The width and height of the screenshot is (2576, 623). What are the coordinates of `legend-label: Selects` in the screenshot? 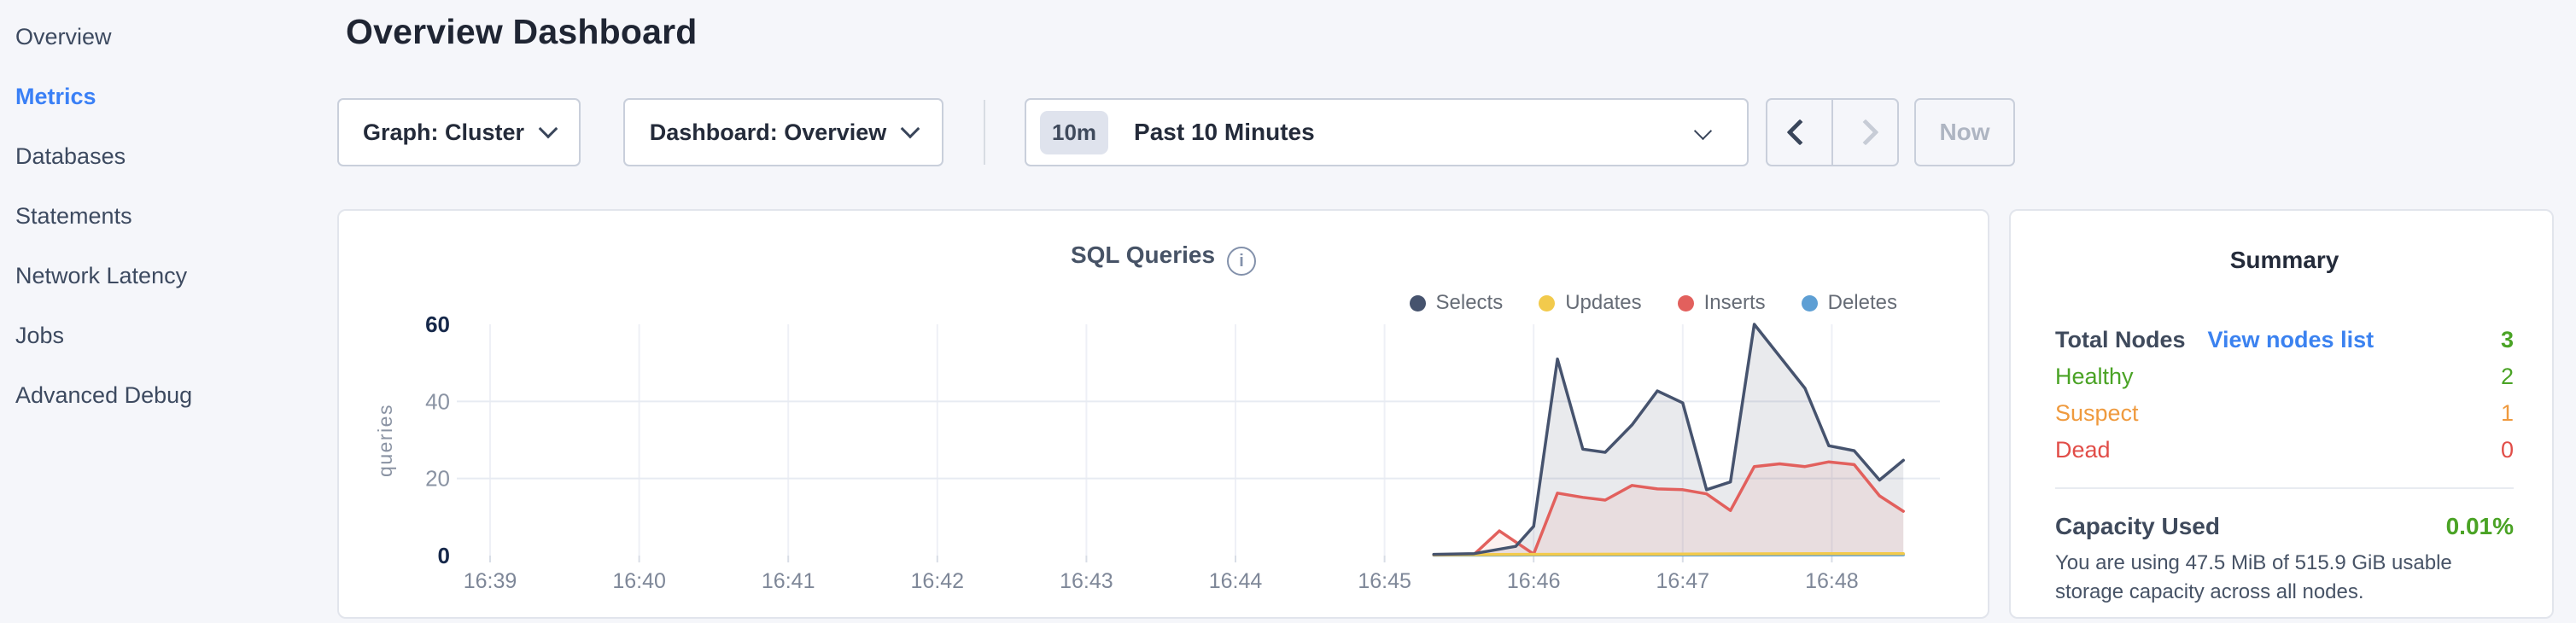 It's located at (1469, 302).